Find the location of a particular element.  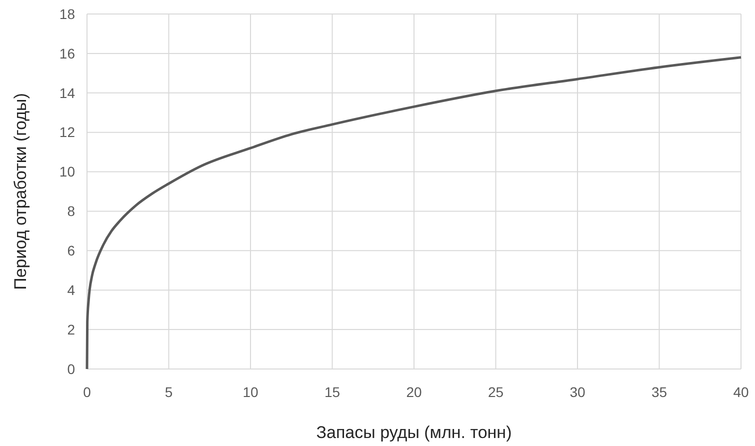

x-tick-label: 5 is located at coordinates (168, 392).